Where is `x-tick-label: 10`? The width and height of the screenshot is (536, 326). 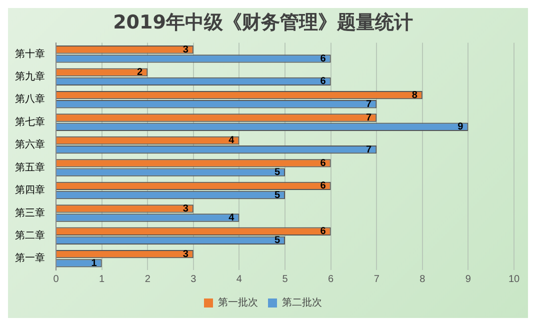 x-tick-label: 10 is located at coordinates (514, 279).